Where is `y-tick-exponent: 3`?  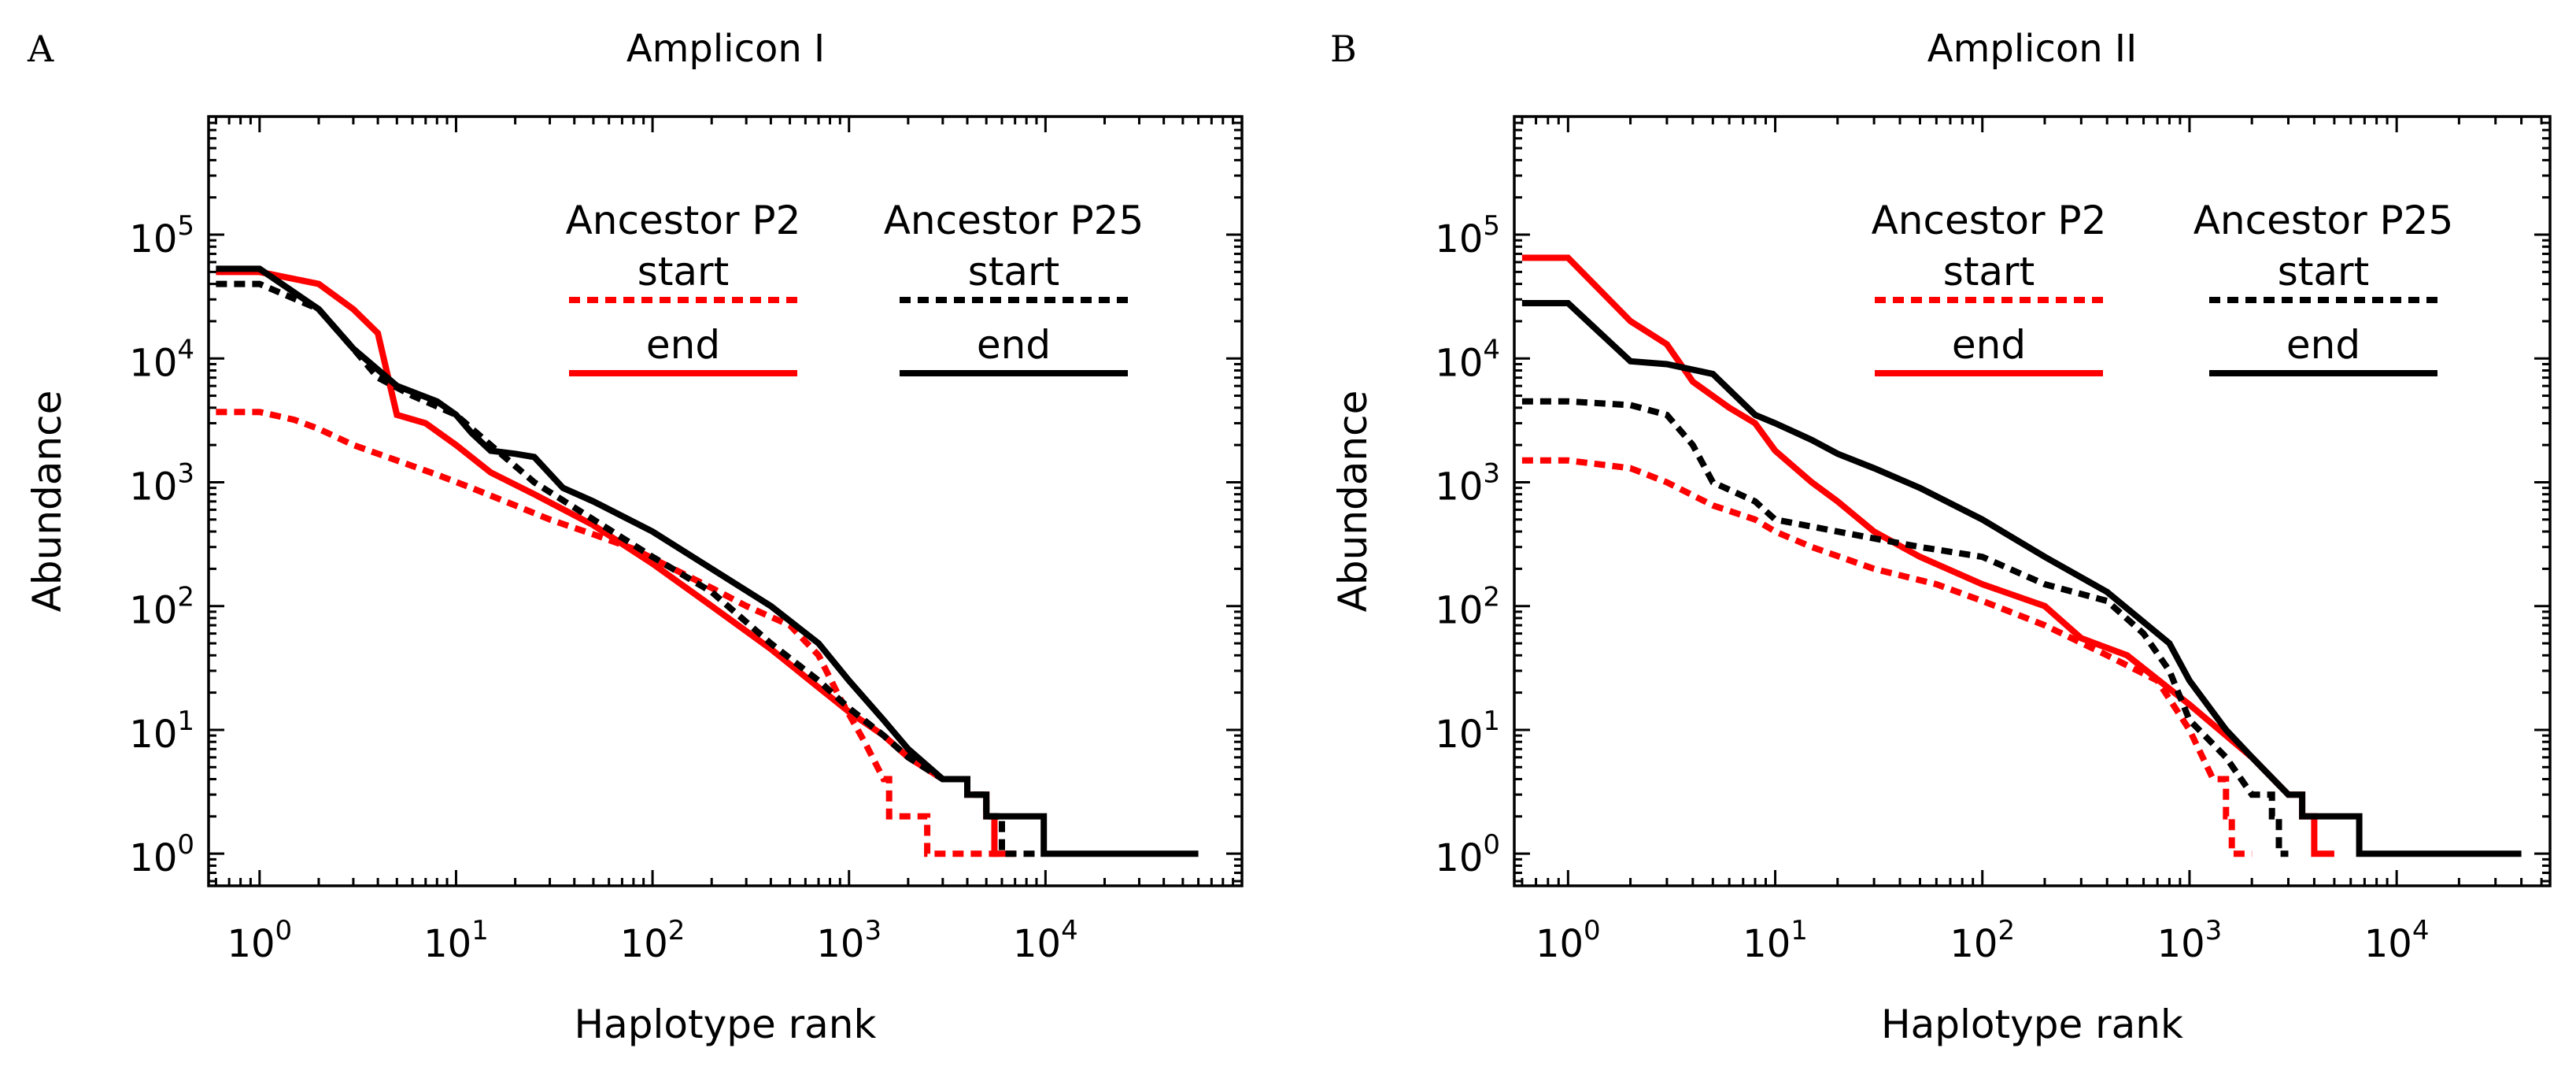 y-tick-exponent: 3 is located at coordinates (185, 473).